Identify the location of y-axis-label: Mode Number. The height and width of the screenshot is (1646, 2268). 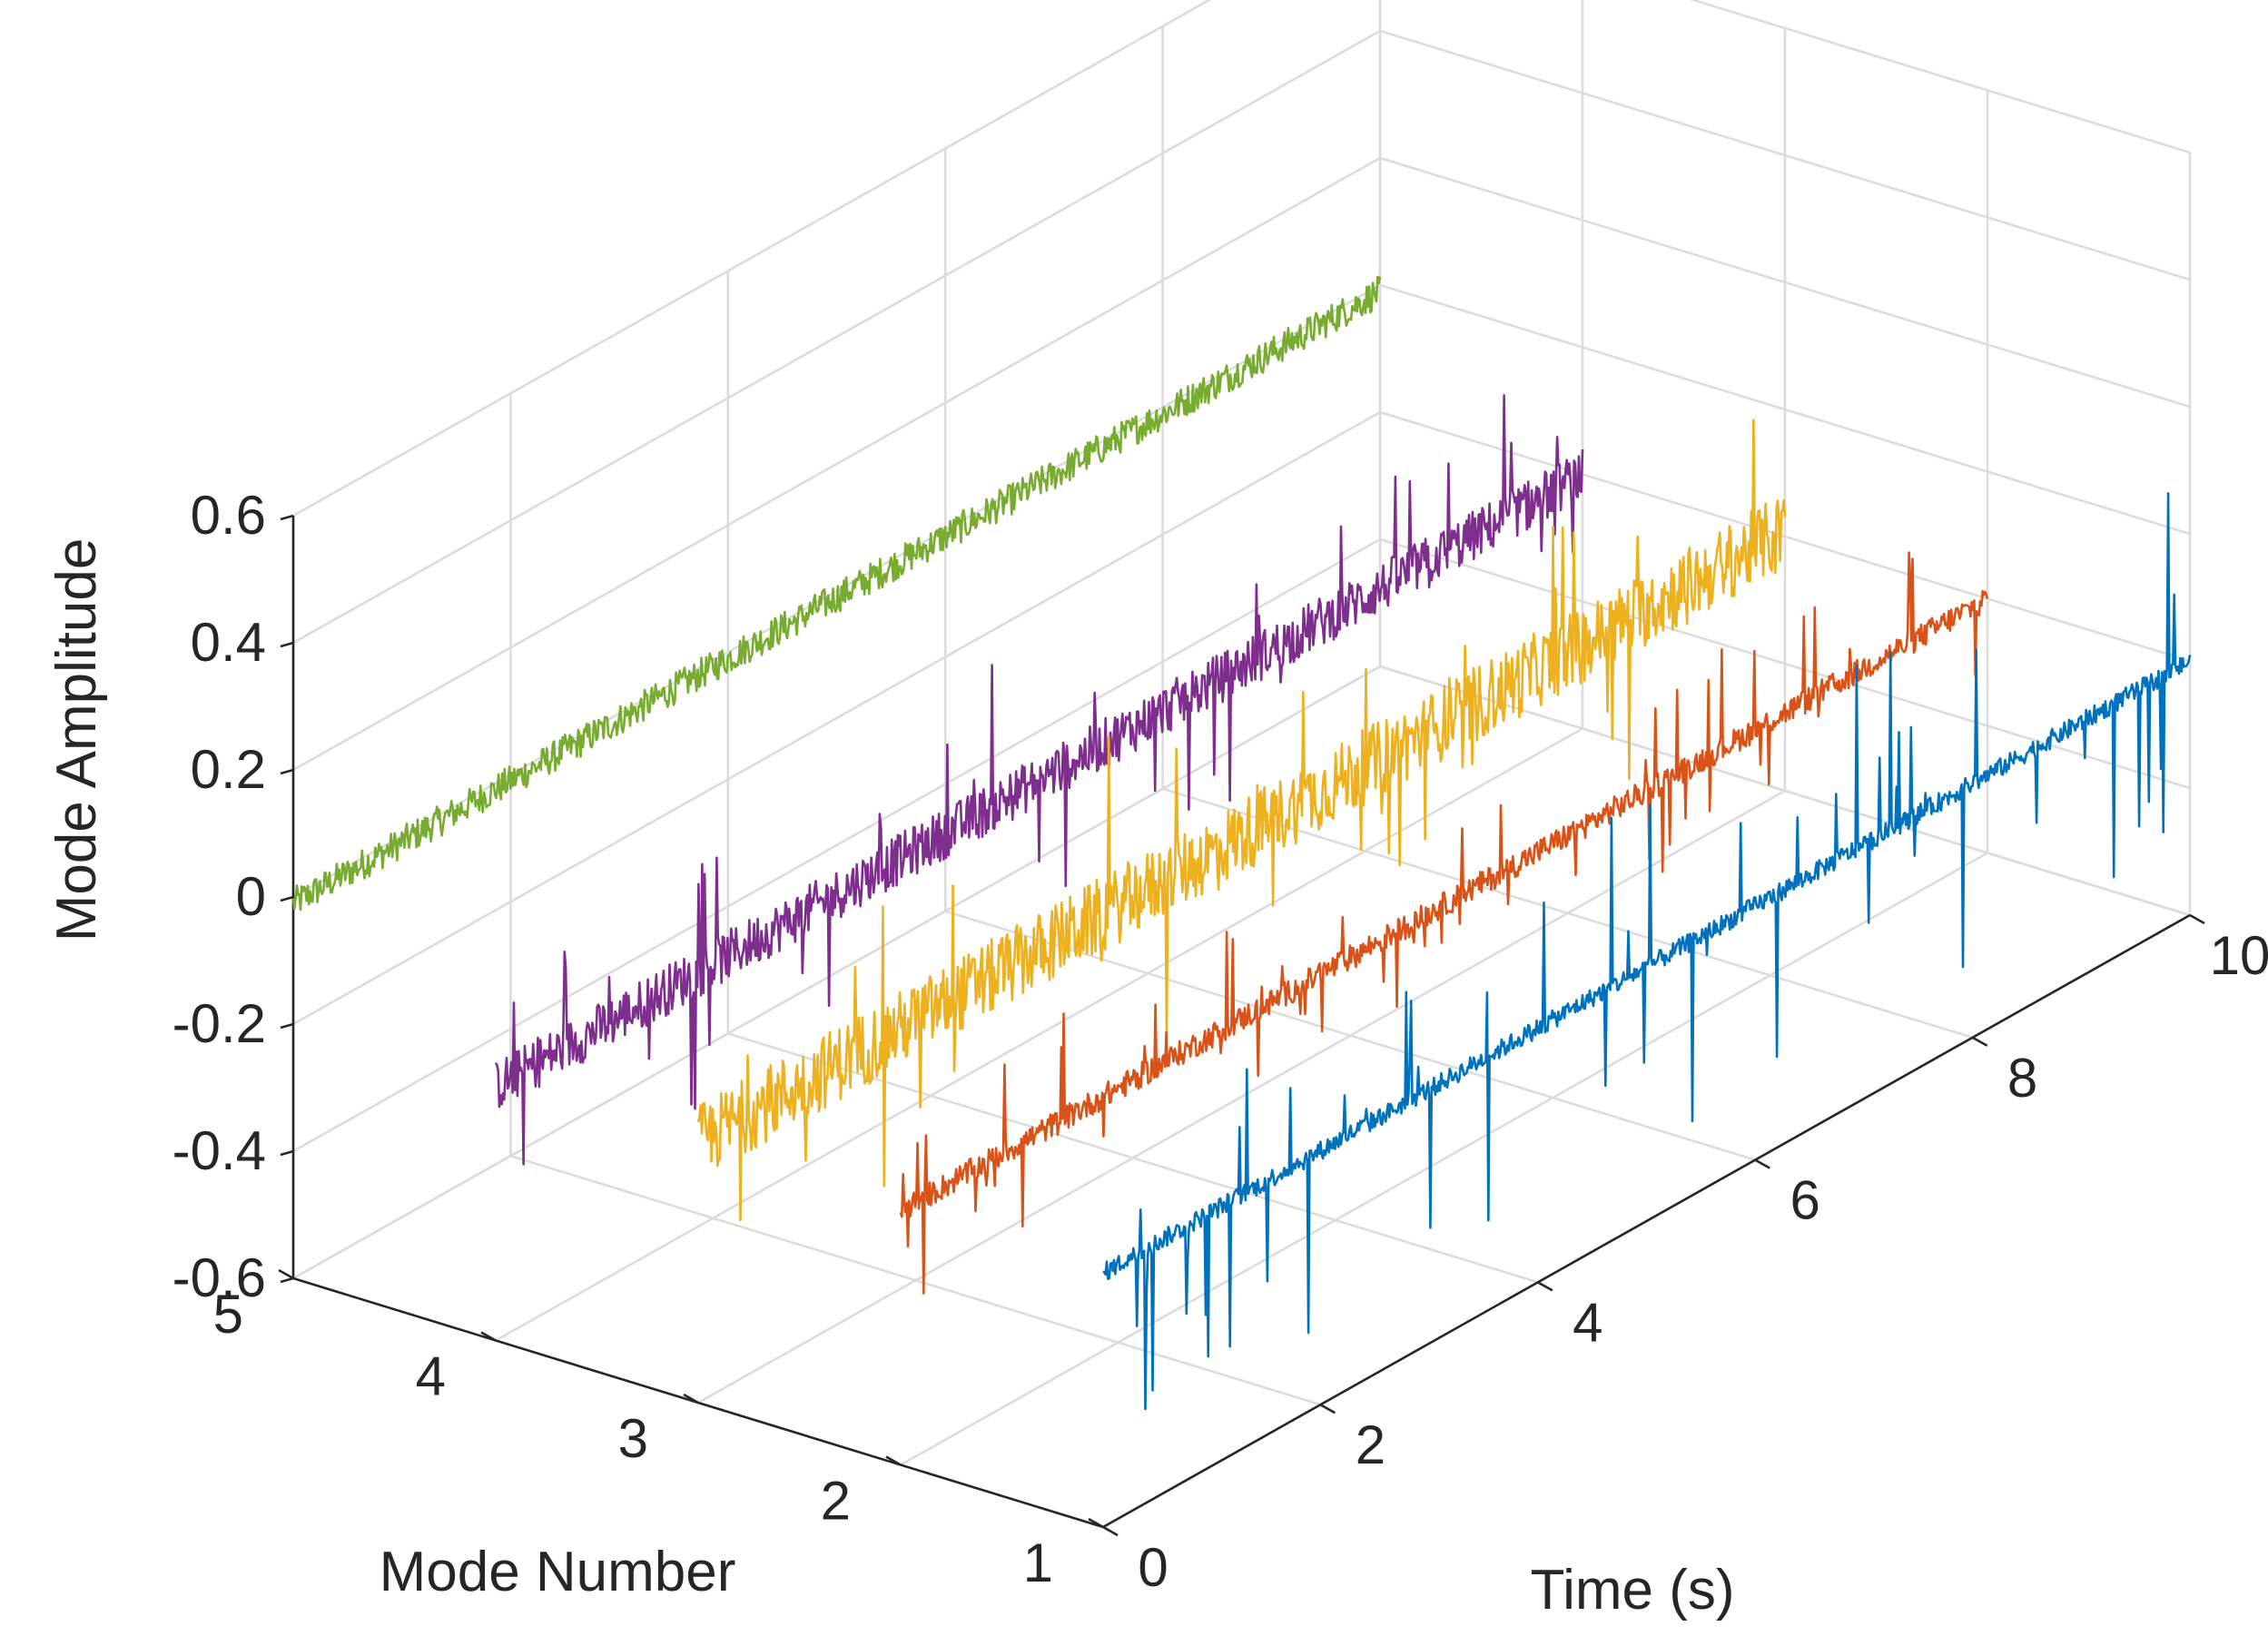
(558, 1572).